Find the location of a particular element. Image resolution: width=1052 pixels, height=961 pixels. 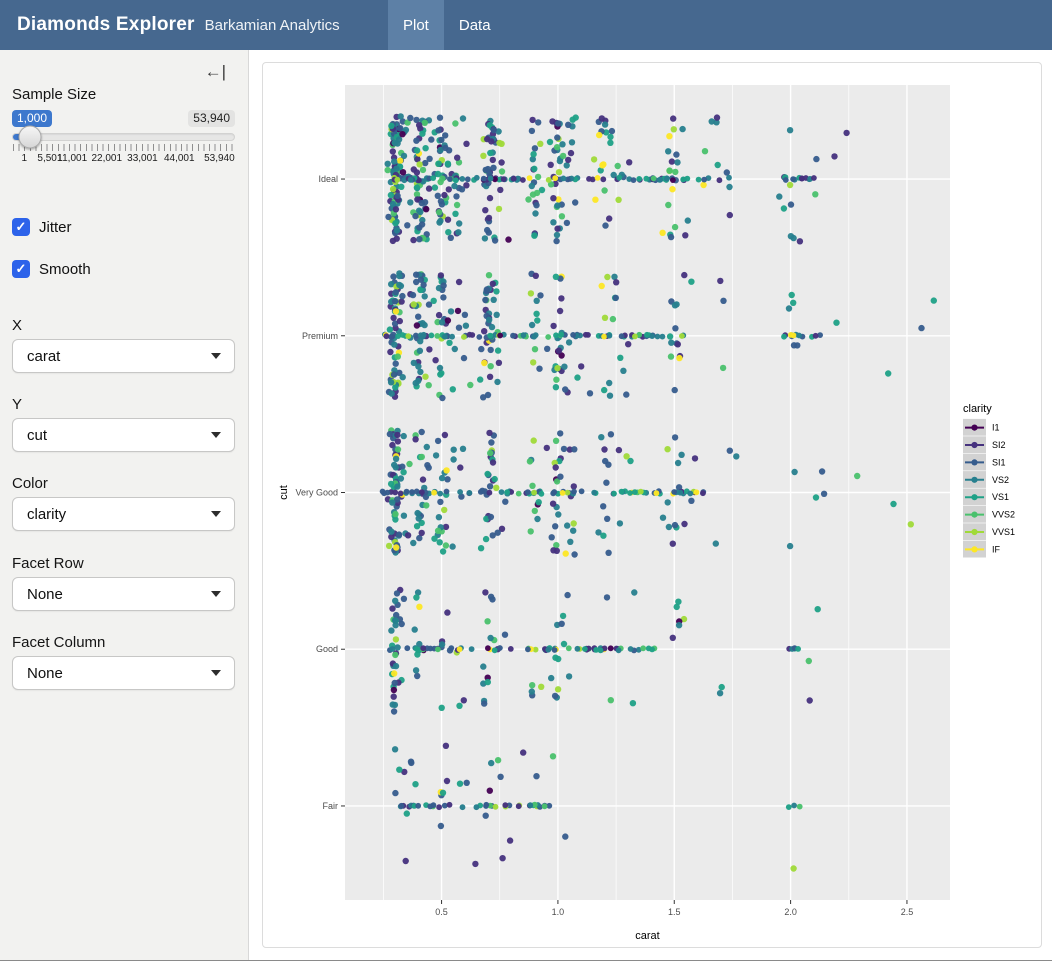

nav-tabs: Plot Data is located at coordinates (447, 25).